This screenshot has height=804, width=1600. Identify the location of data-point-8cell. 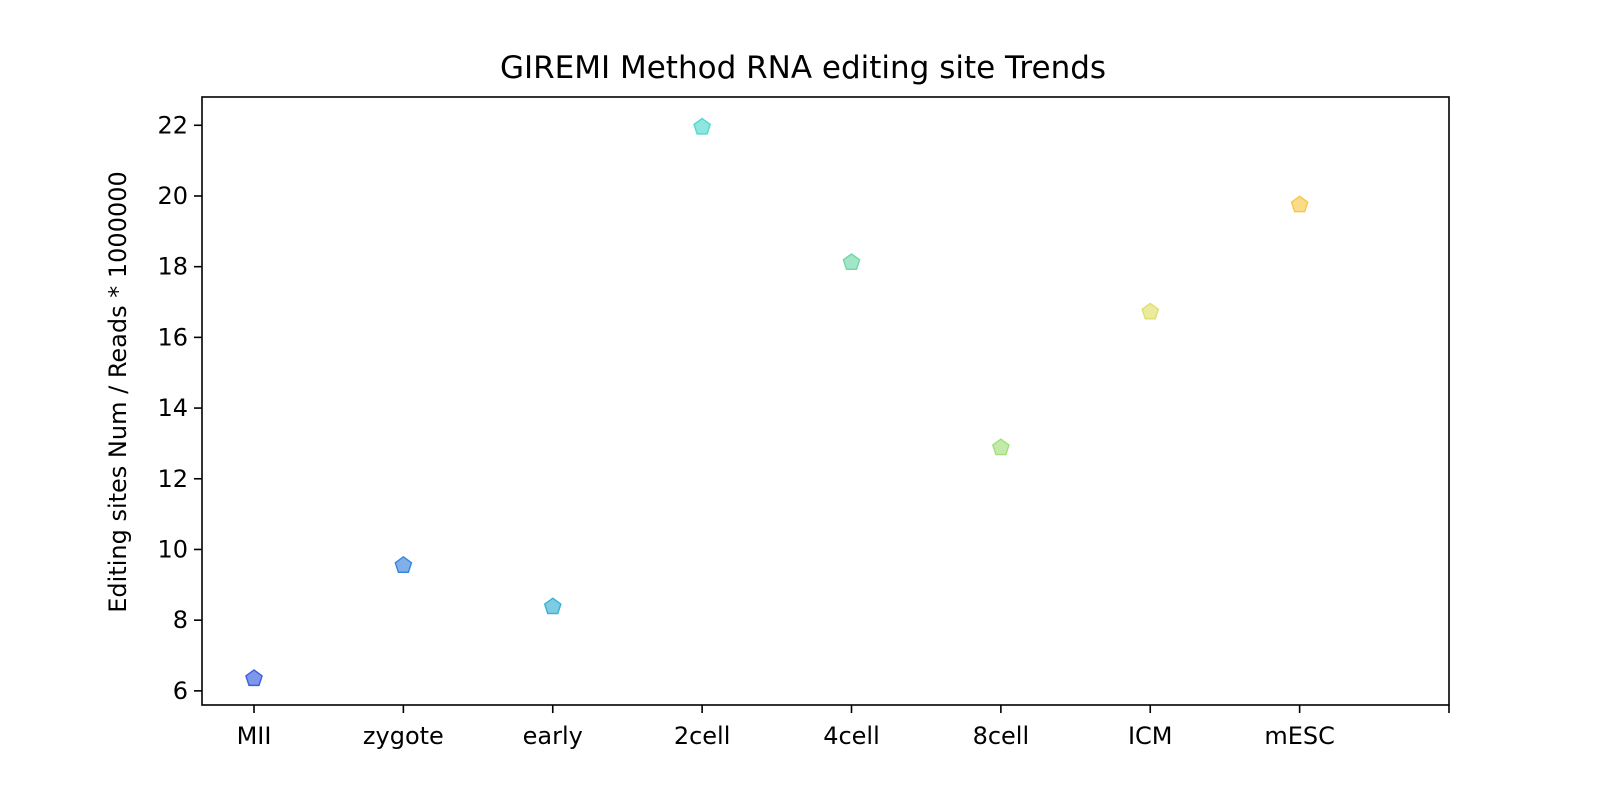
(1000, 447).